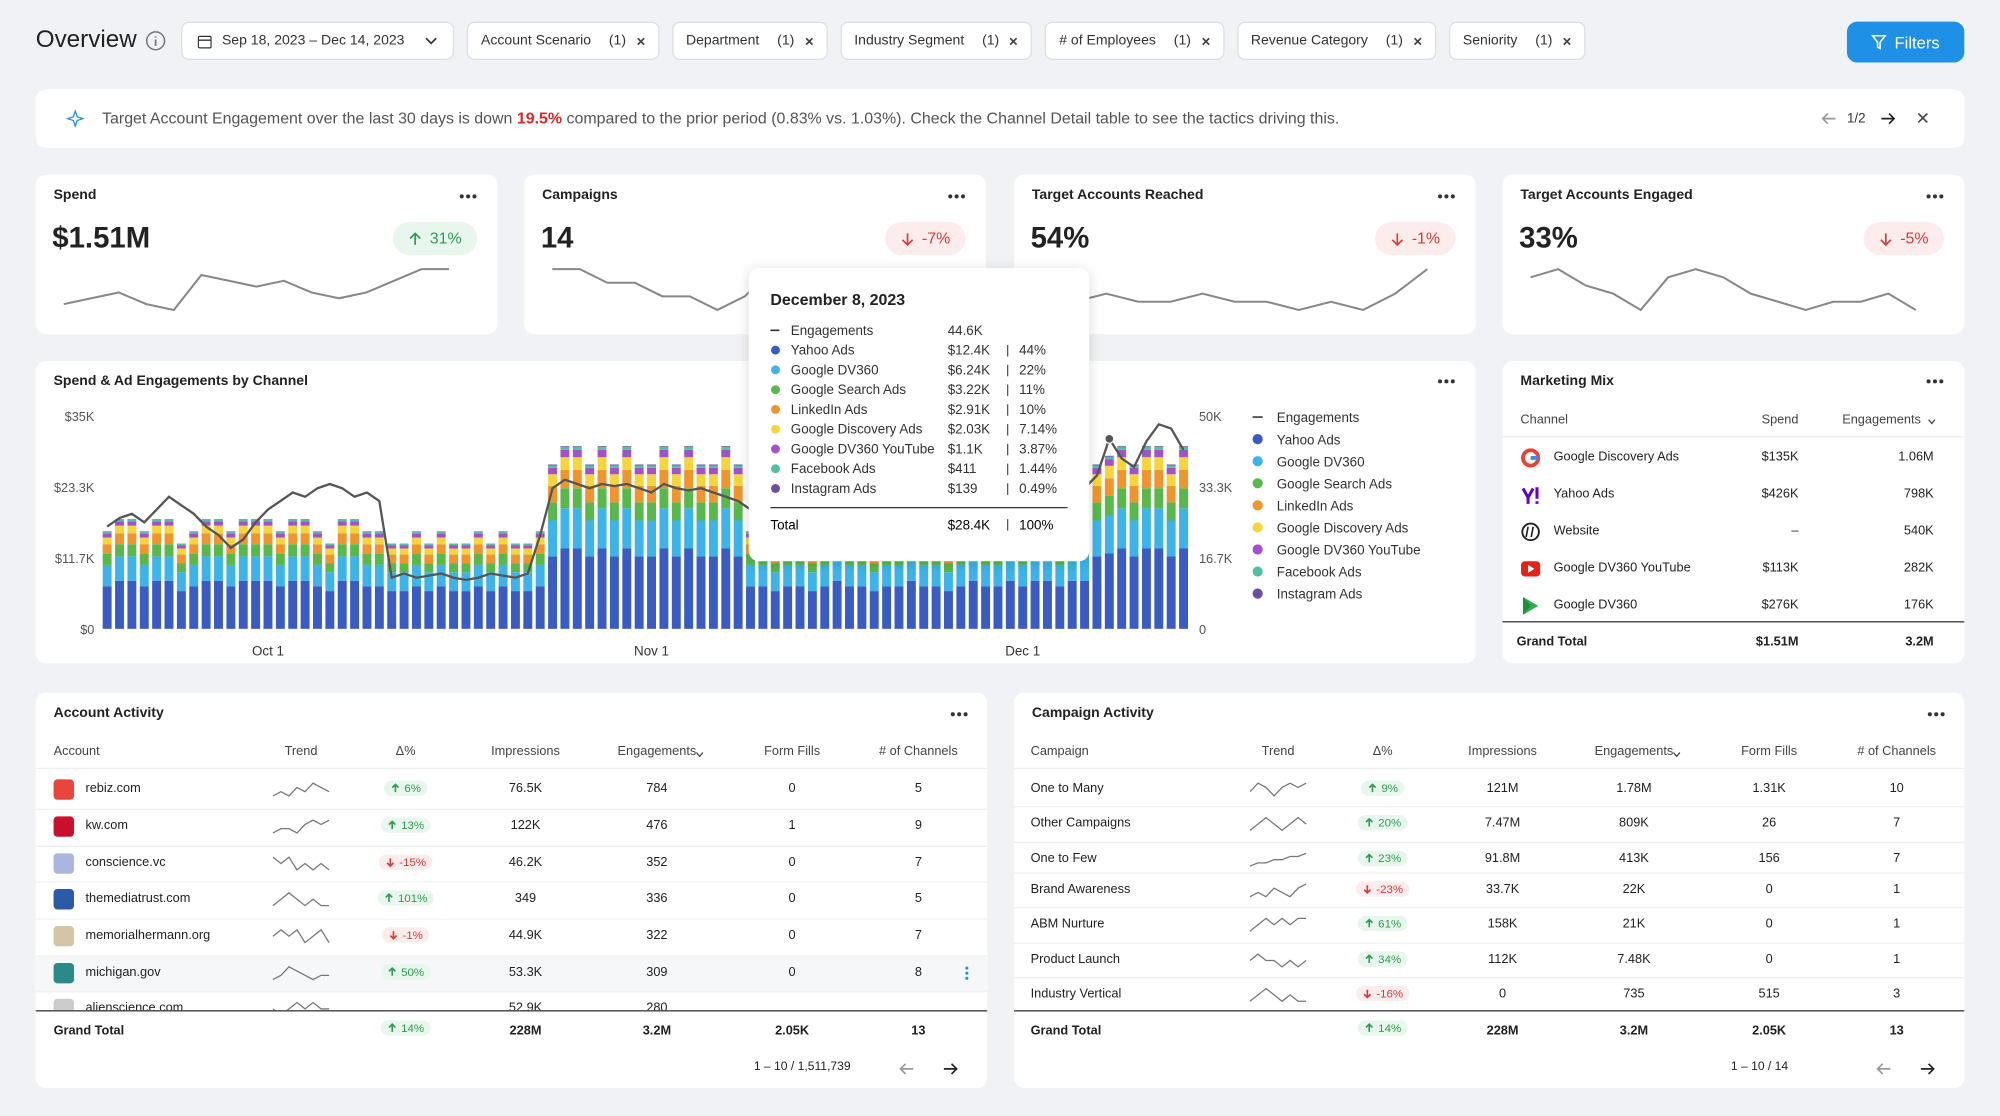 This screenshot has width=2000, height=1116. I want to click on arrow-down, so click(1367, 890).